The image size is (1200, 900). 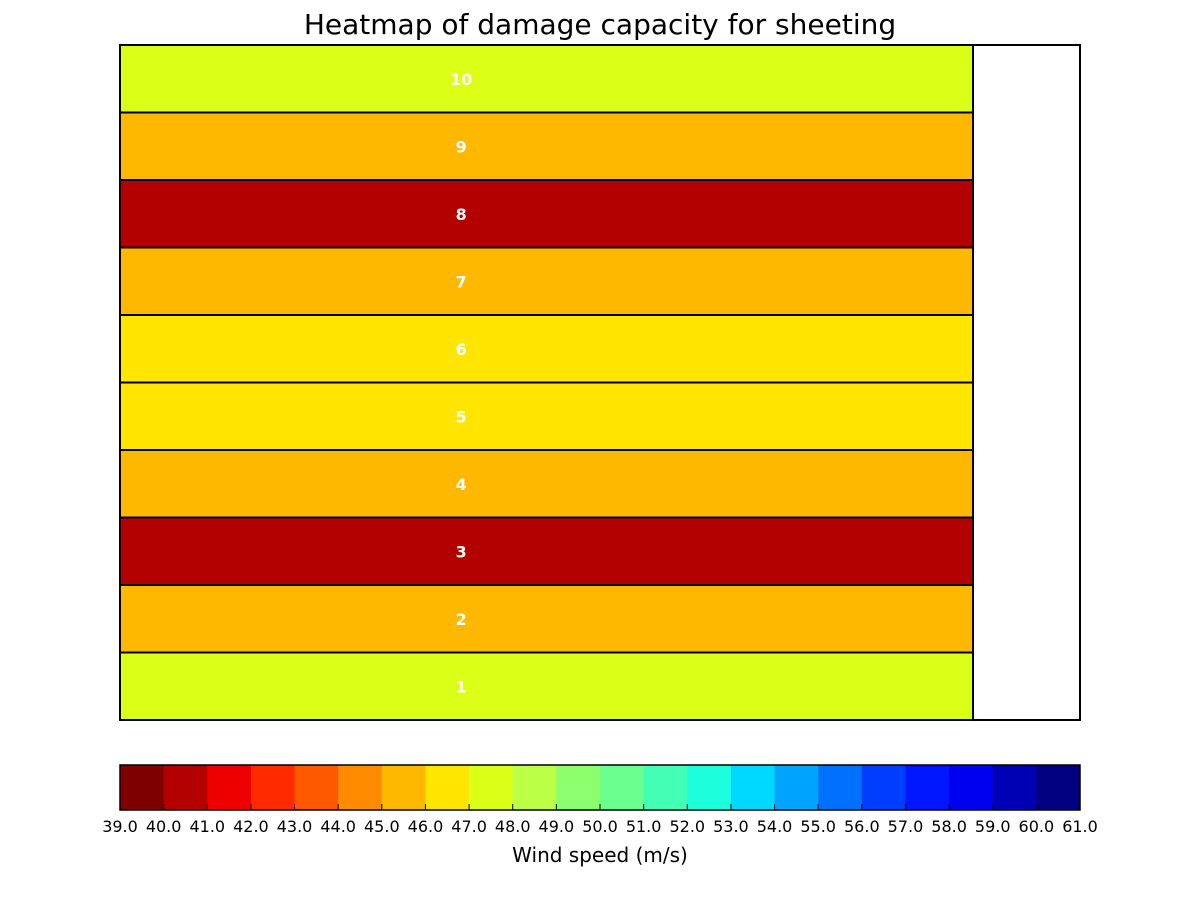 What do you see at coordinates (207, 826) in the screenshot?
I see `colorbar-tick-label-41.0: 41.0` at bounding box center [207, 826].